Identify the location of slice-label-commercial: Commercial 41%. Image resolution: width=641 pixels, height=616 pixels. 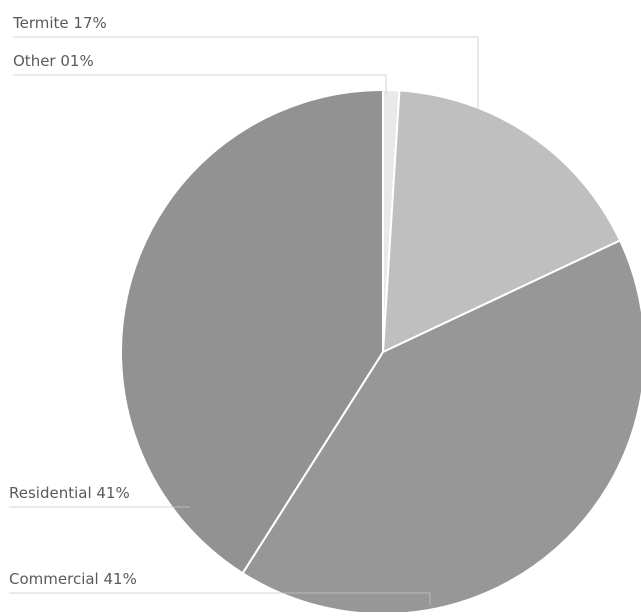
(73, 579).